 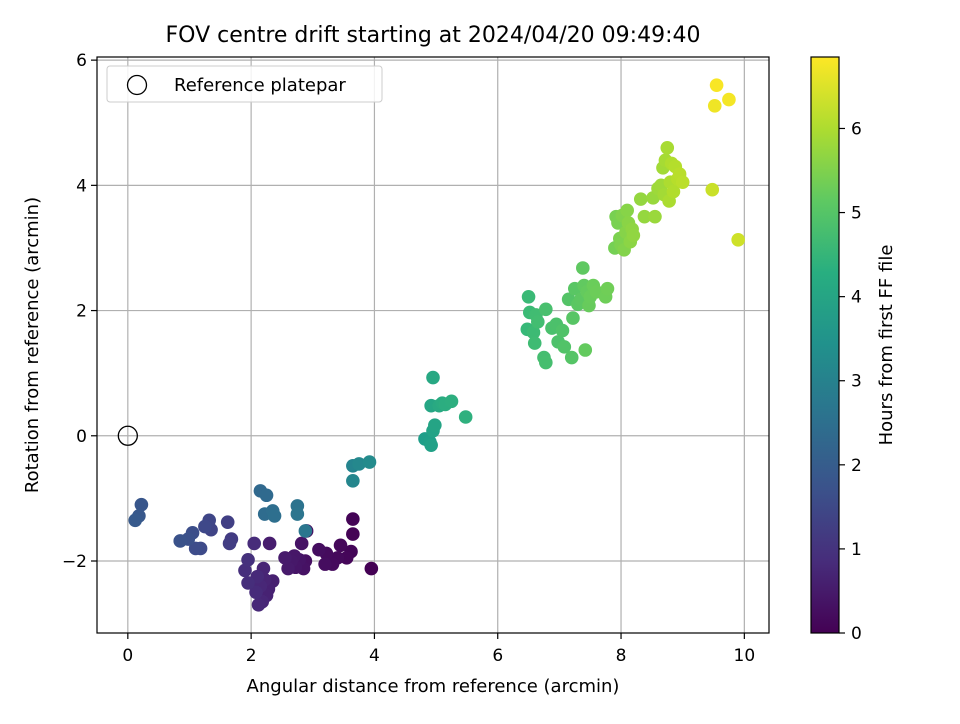 I want to click on colorbar-gradient, so click(x=825, y=345).